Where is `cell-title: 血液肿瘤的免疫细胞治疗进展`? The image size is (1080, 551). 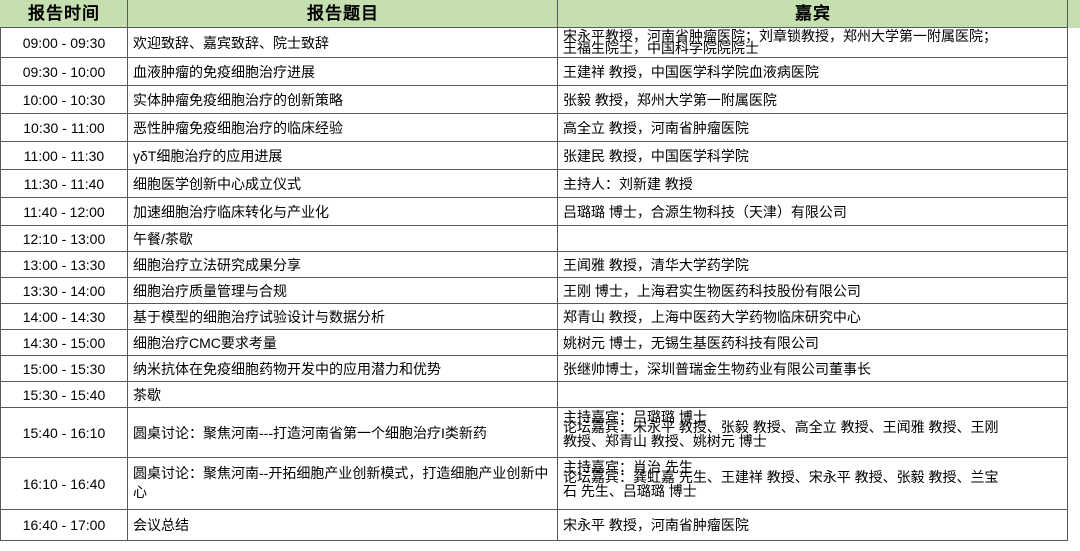
cell-title: 血液肿瘤的免疫细胞治疗进展 is located at coordinates (224, 72).